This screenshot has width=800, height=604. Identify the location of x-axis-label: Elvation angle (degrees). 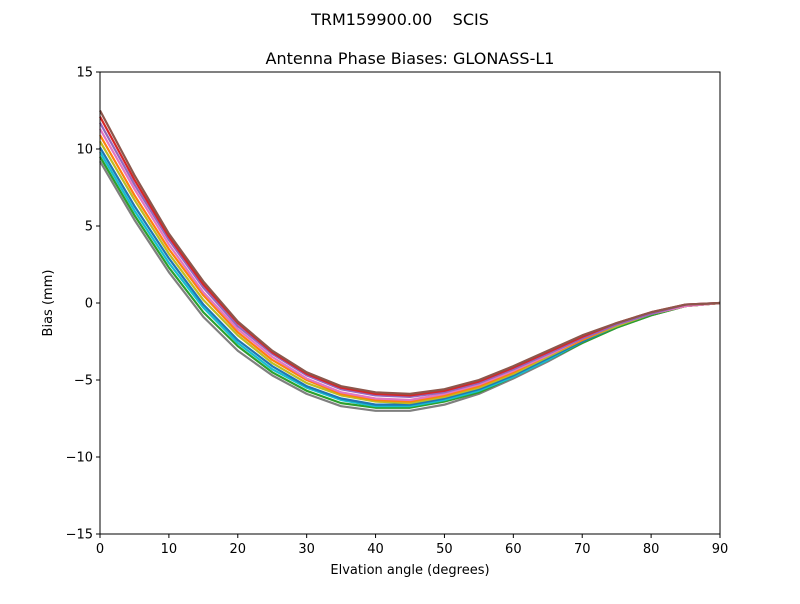
(409, 570).